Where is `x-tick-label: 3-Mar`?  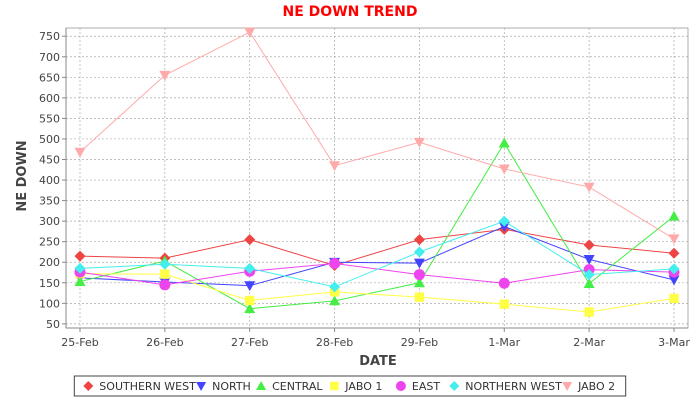
x-tick-label: 3-Mar is located at coordinates (674, 342).